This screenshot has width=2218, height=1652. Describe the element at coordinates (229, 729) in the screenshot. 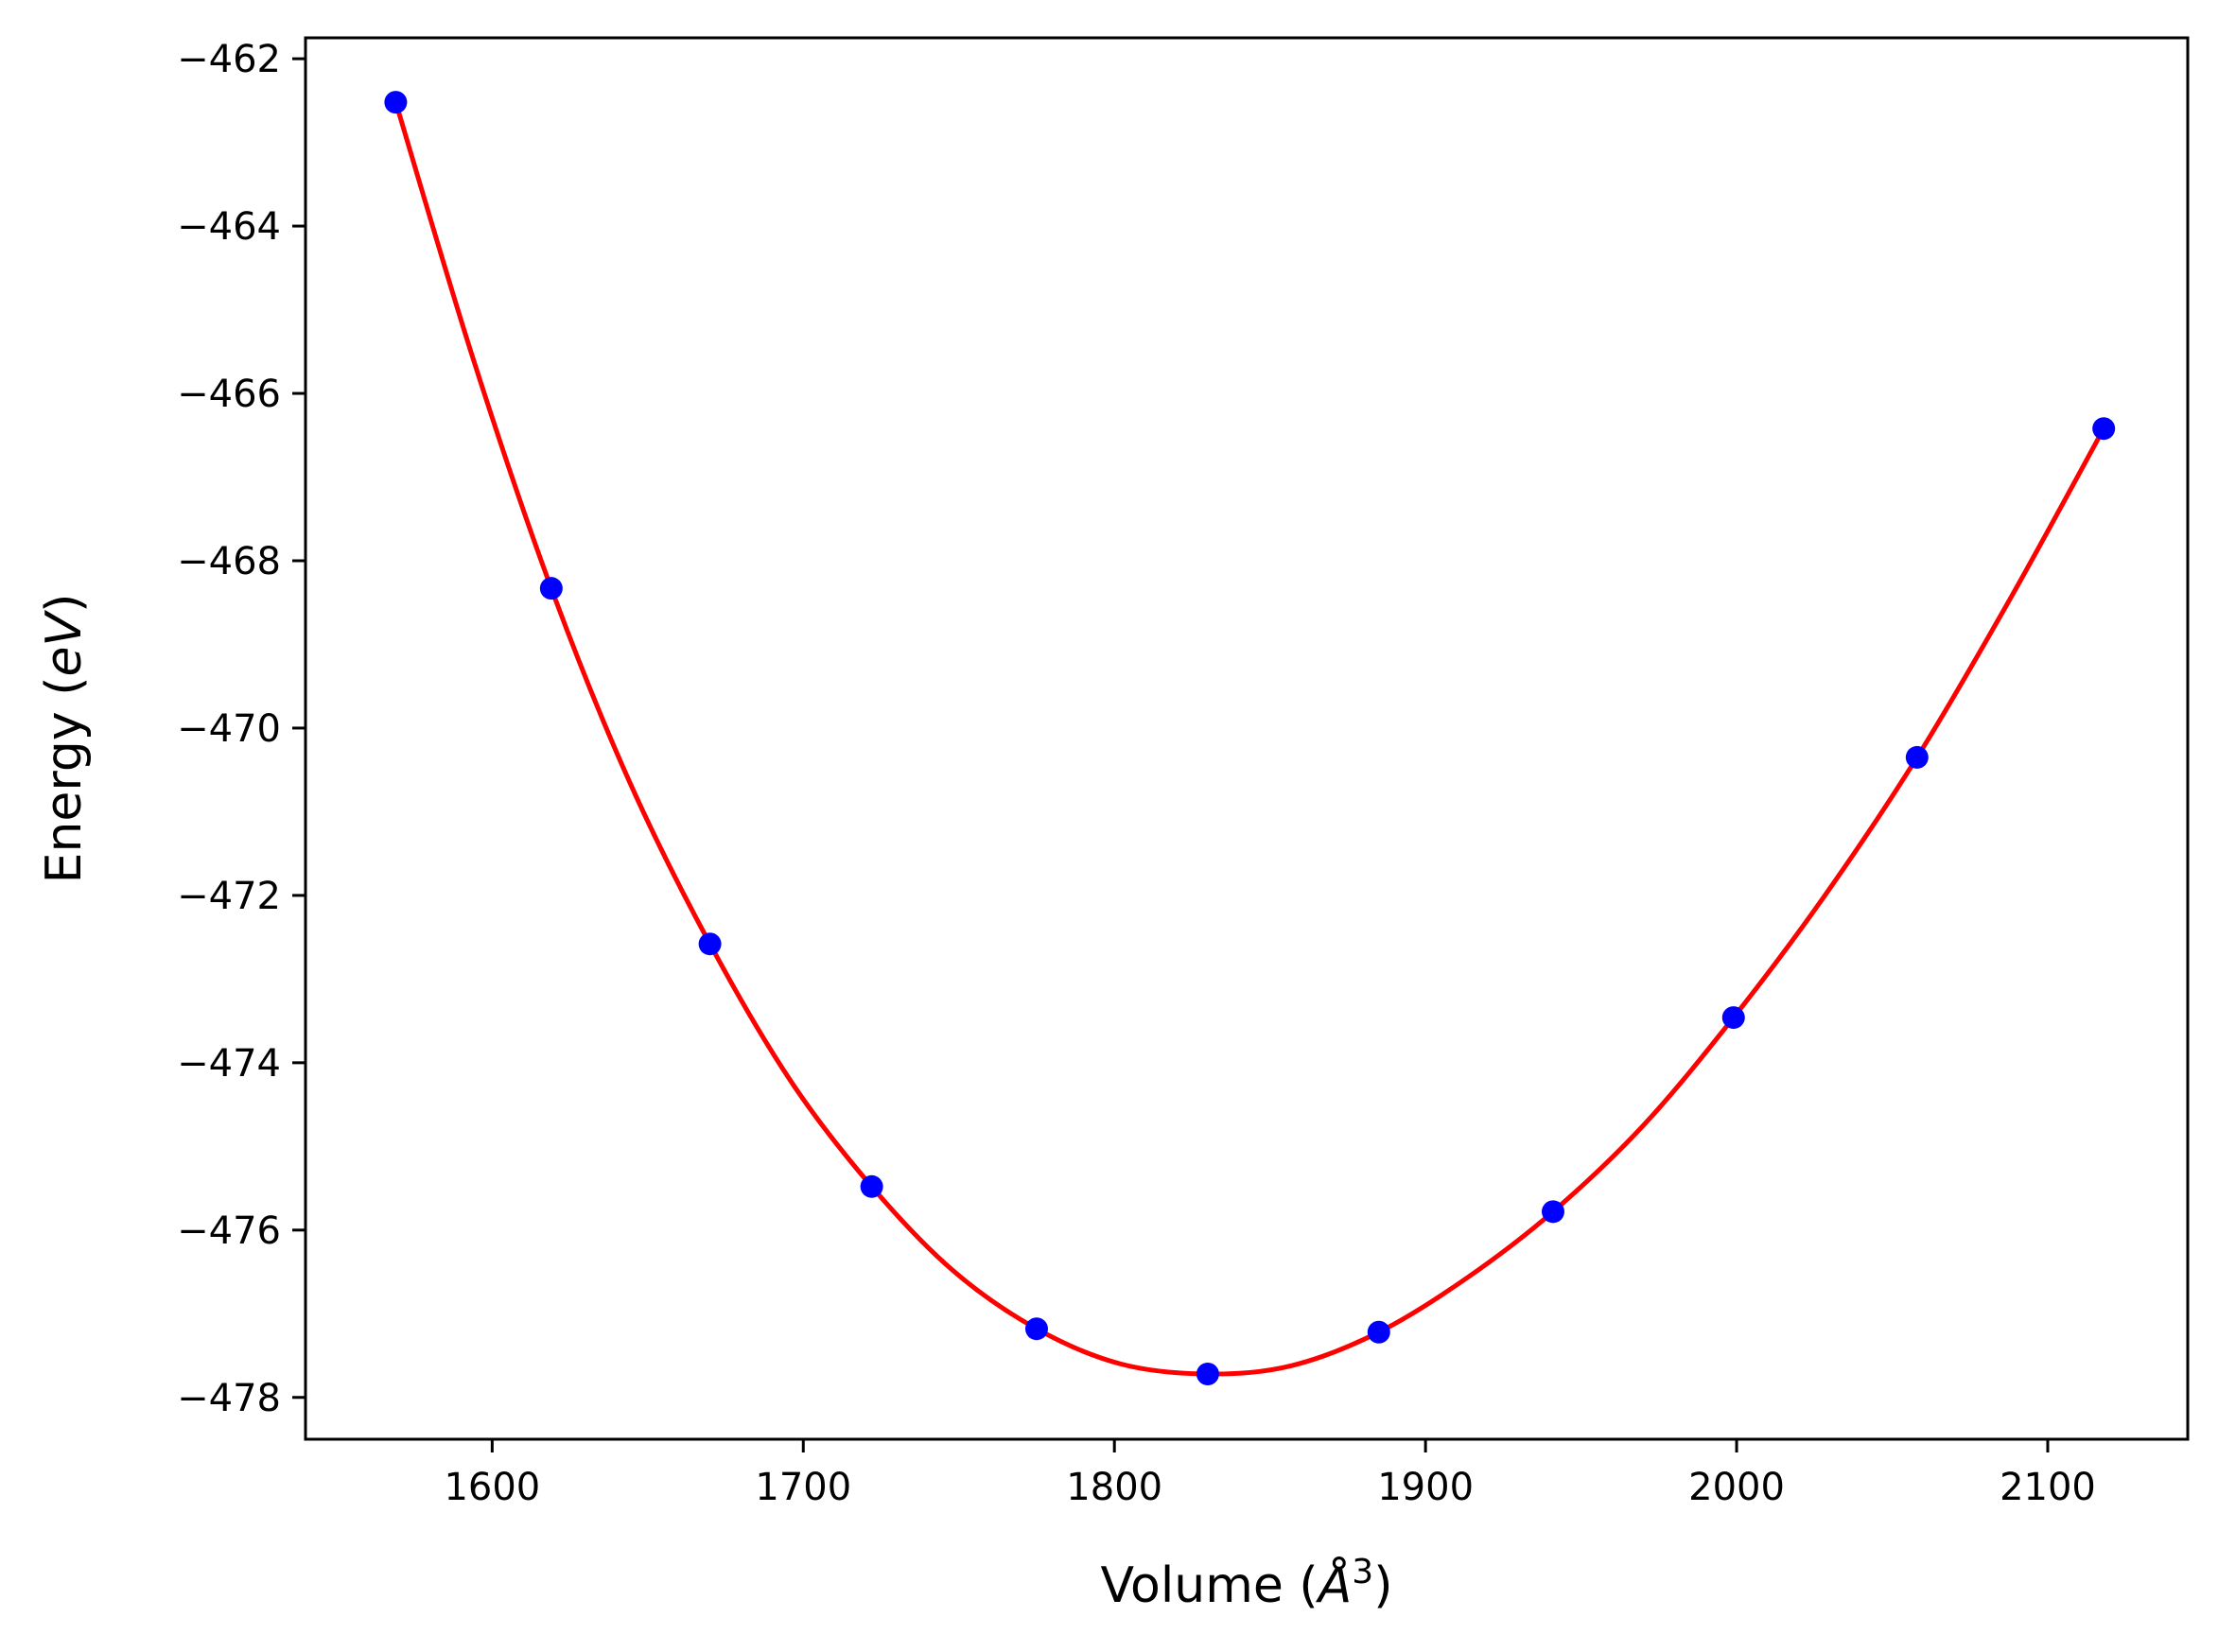

I see `y-tick-label: −470` at that location.